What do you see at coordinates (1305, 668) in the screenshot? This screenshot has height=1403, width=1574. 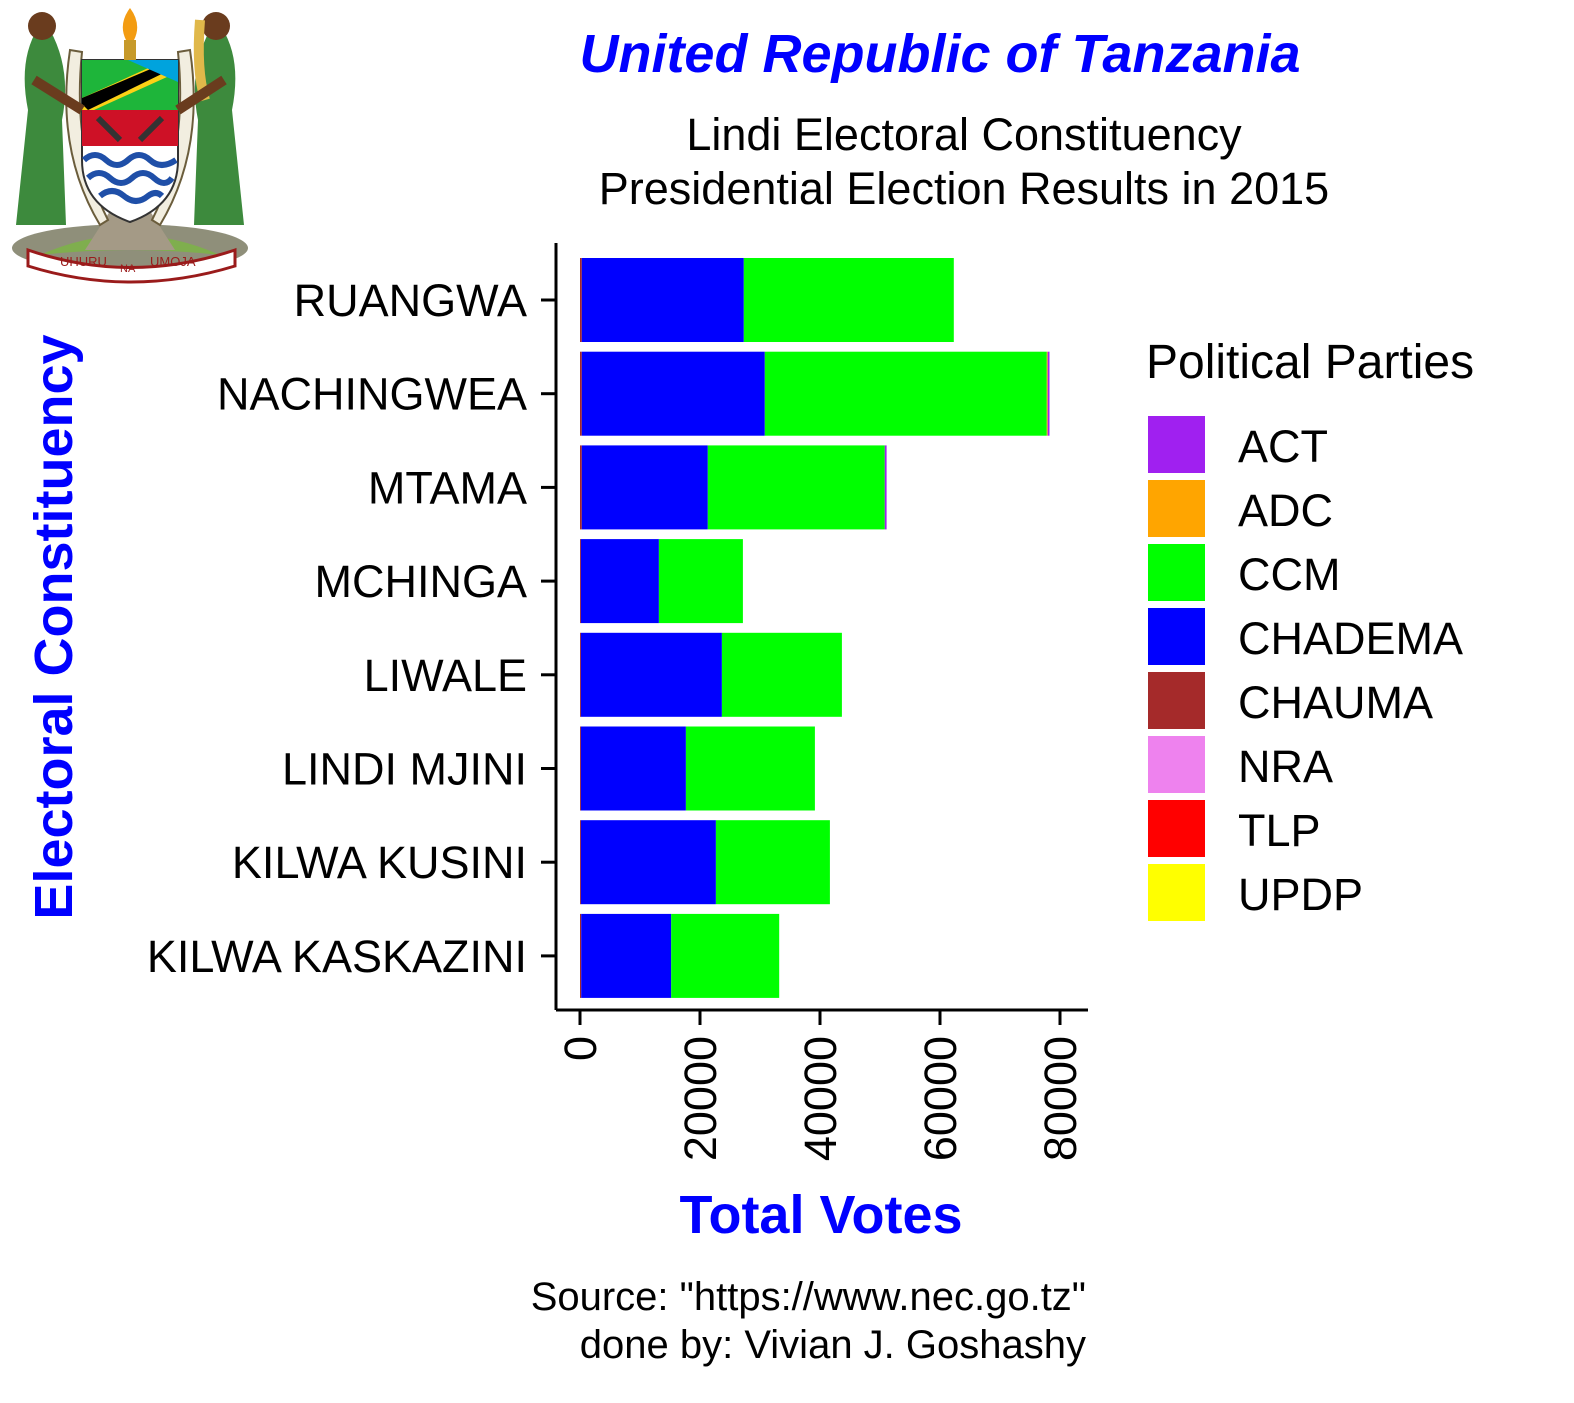 I see `legend: ACT ADC CCM CHADEMA CHAUMA NRA TLP UPDP` at bounding box center [1305, 668].